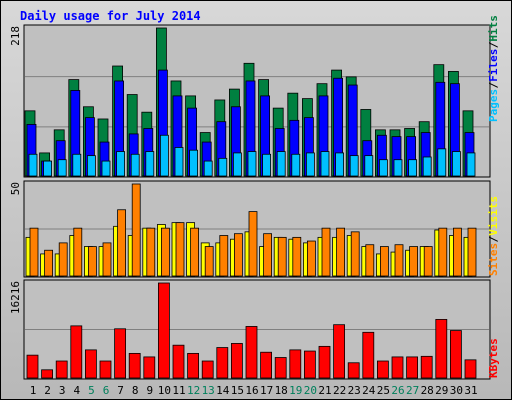 Image resolution: width=512 pixels, height=400 pixels. I want to click on day-label: 16, so click(251, 390).